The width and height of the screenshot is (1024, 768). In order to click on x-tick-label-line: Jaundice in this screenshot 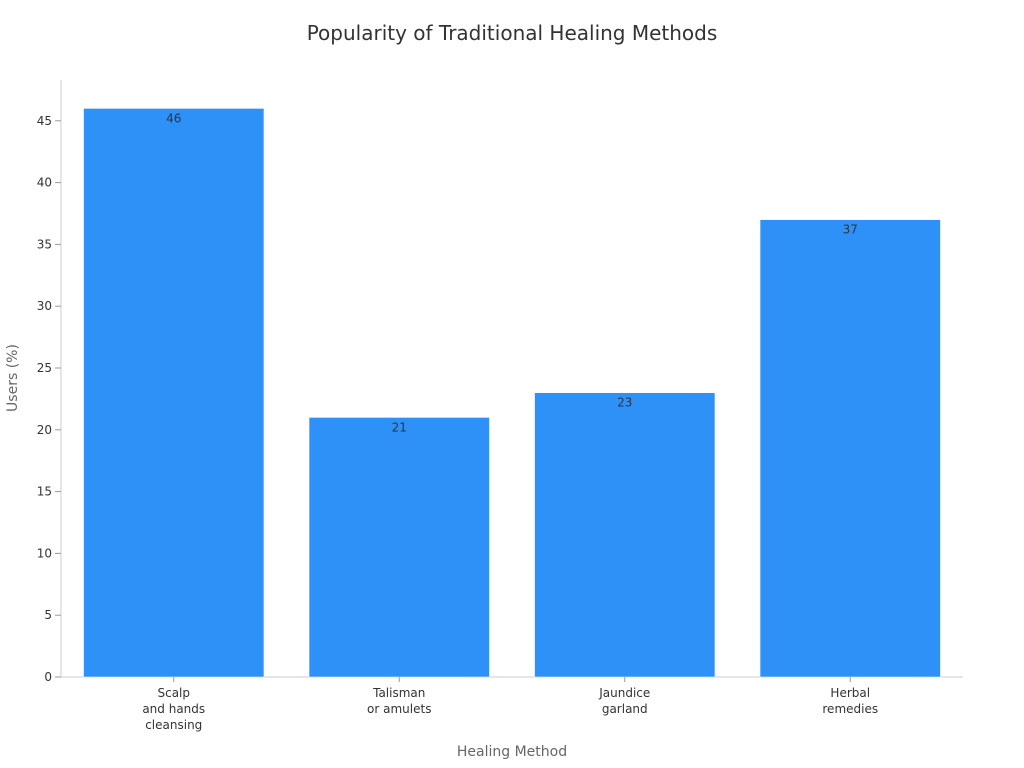, I will do `click(624, 693)`.